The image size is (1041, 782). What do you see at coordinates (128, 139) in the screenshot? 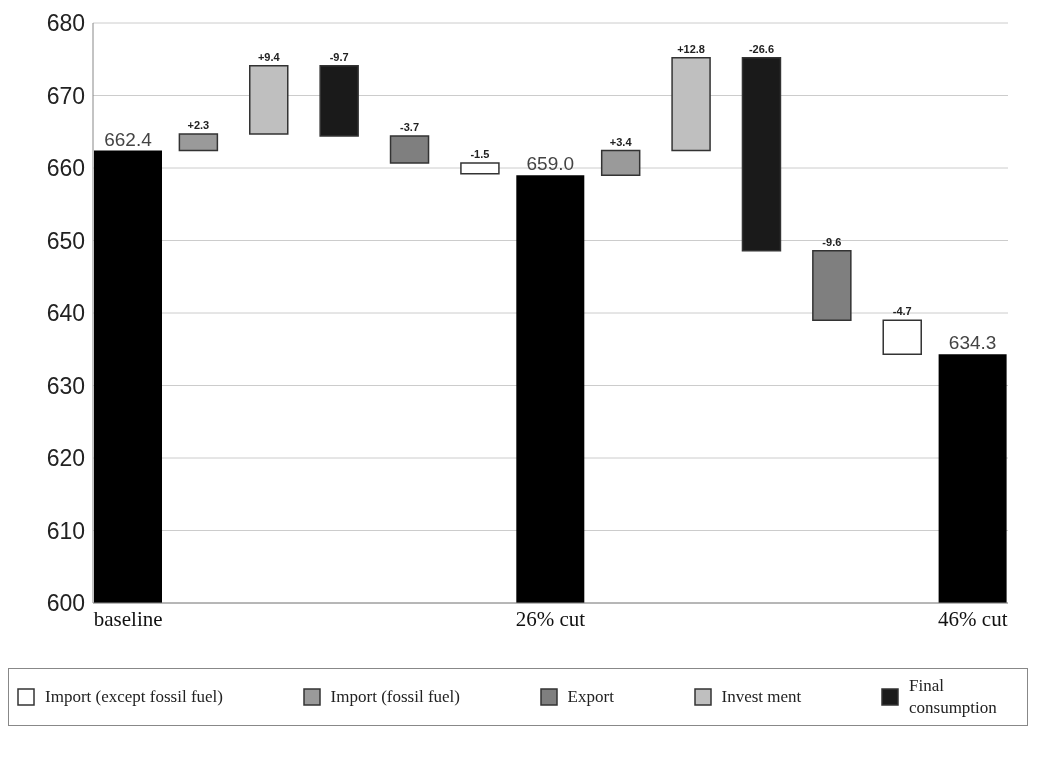
I see `data-label: 662.4` at bounding box center [128, 139].